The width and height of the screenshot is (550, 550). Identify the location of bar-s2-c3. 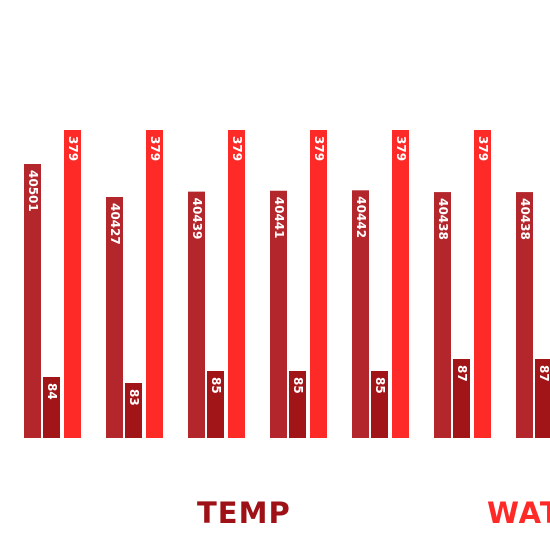
(215, 404).